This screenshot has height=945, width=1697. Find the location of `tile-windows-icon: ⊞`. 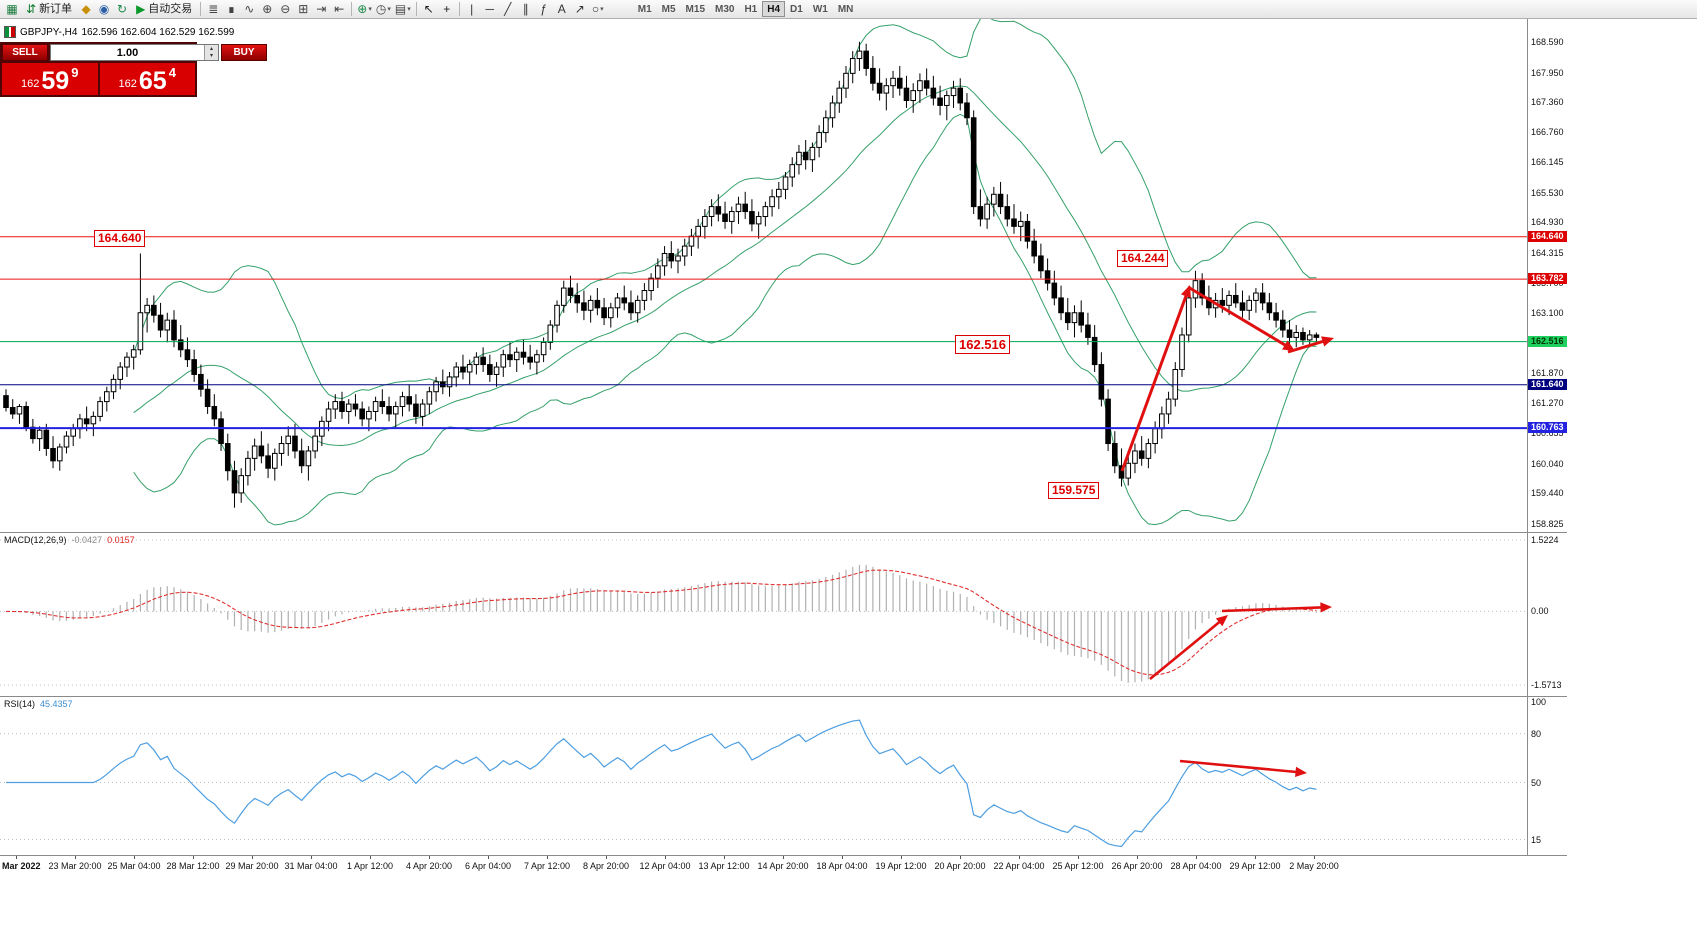

tile-windows-icon: ⊞ is located at coordinates (303, 9).